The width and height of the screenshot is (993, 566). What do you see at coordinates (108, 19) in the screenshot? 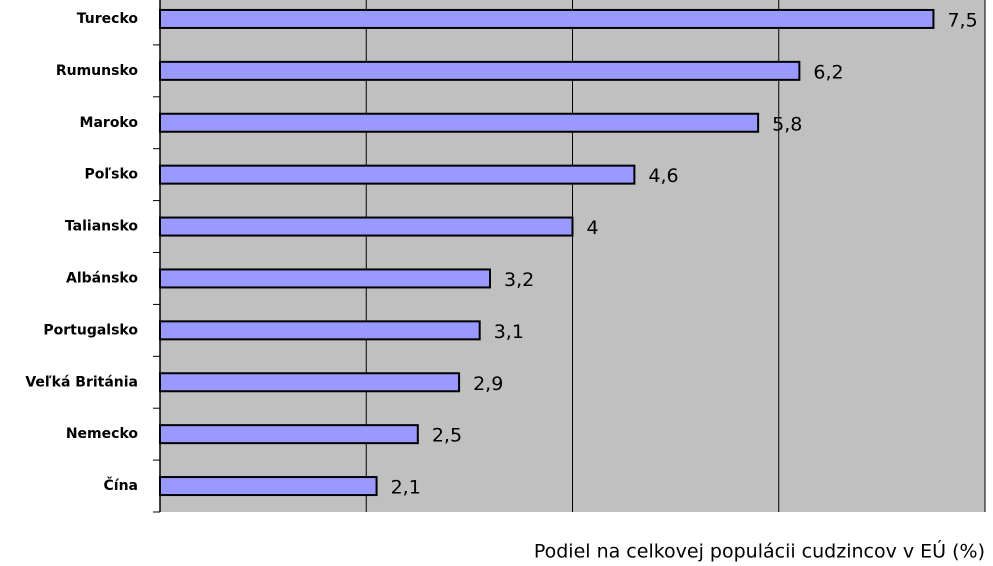
I see `y-tick-label: Turecko` at bounding box center [108, 19].